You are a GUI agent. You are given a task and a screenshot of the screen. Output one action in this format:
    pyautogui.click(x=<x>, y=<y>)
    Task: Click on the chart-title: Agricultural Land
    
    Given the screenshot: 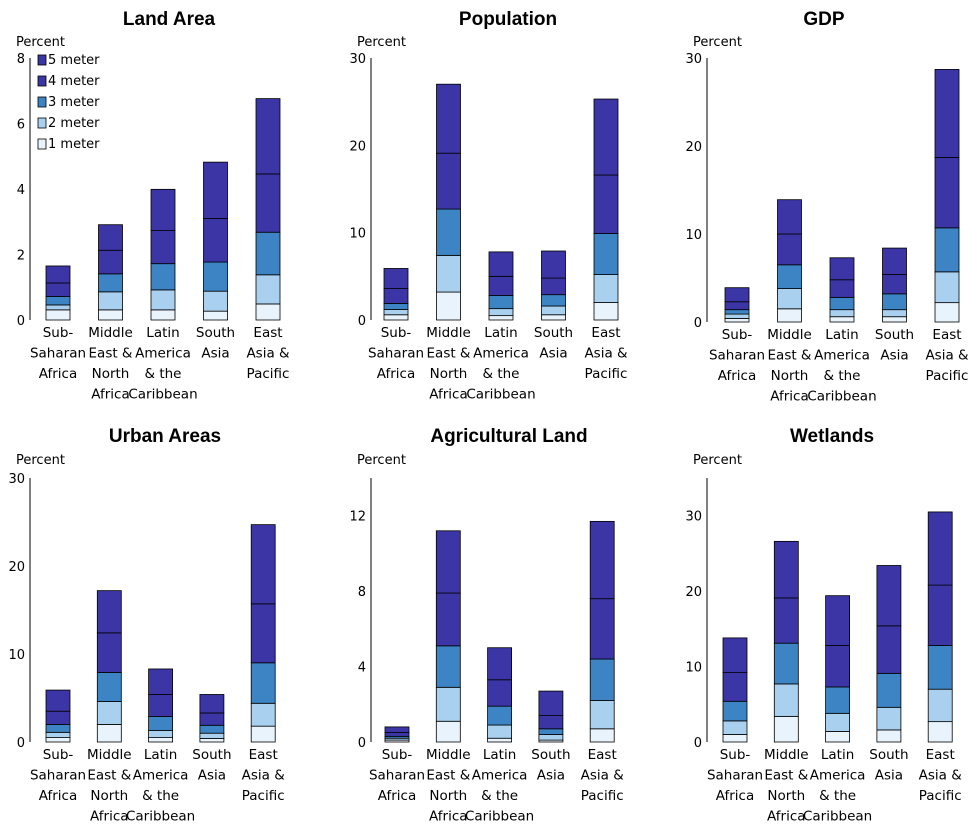 What is the action you would take?
    pyautogui.click(x=508, y=436)
    